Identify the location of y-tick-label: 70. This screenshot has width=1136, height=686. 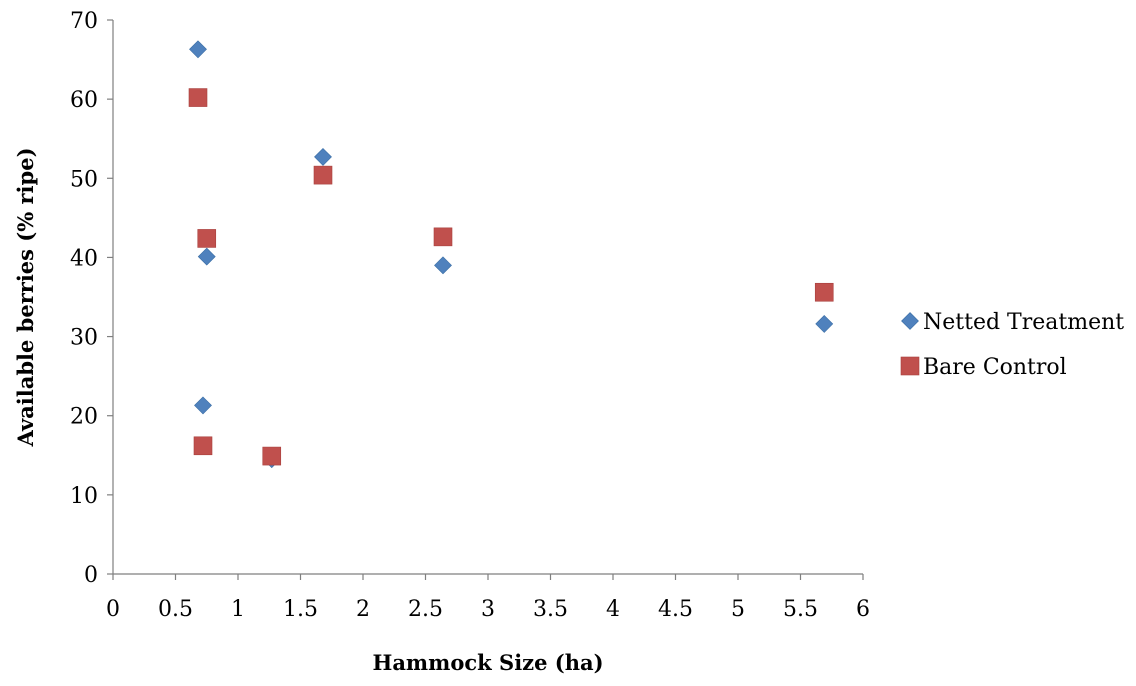
(84, 21).